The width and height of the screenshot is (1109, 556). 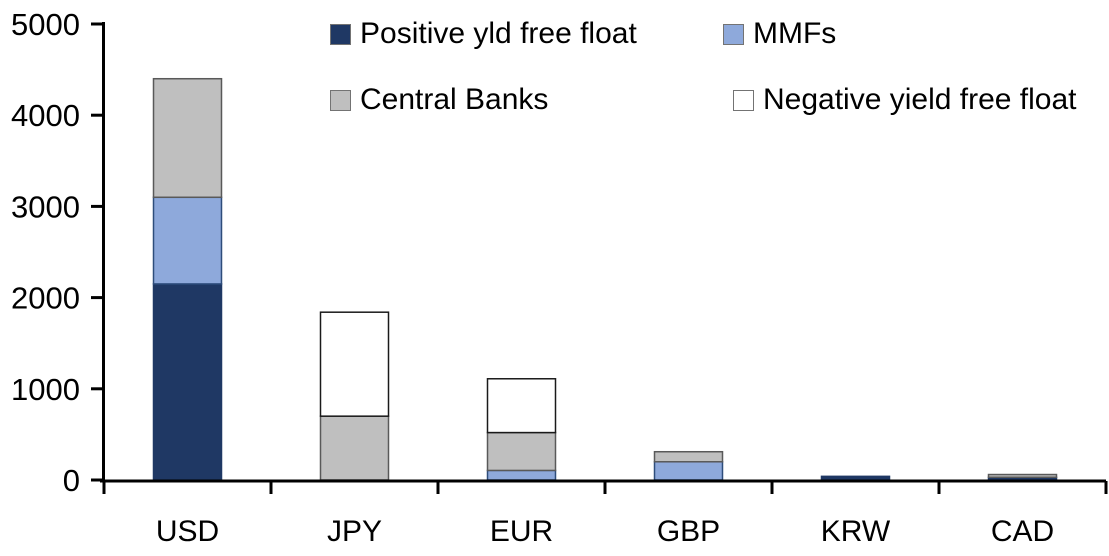 I want to click on legend-item-positive-yld-free-float: Positive yld free float, so click(x=483, y=34).